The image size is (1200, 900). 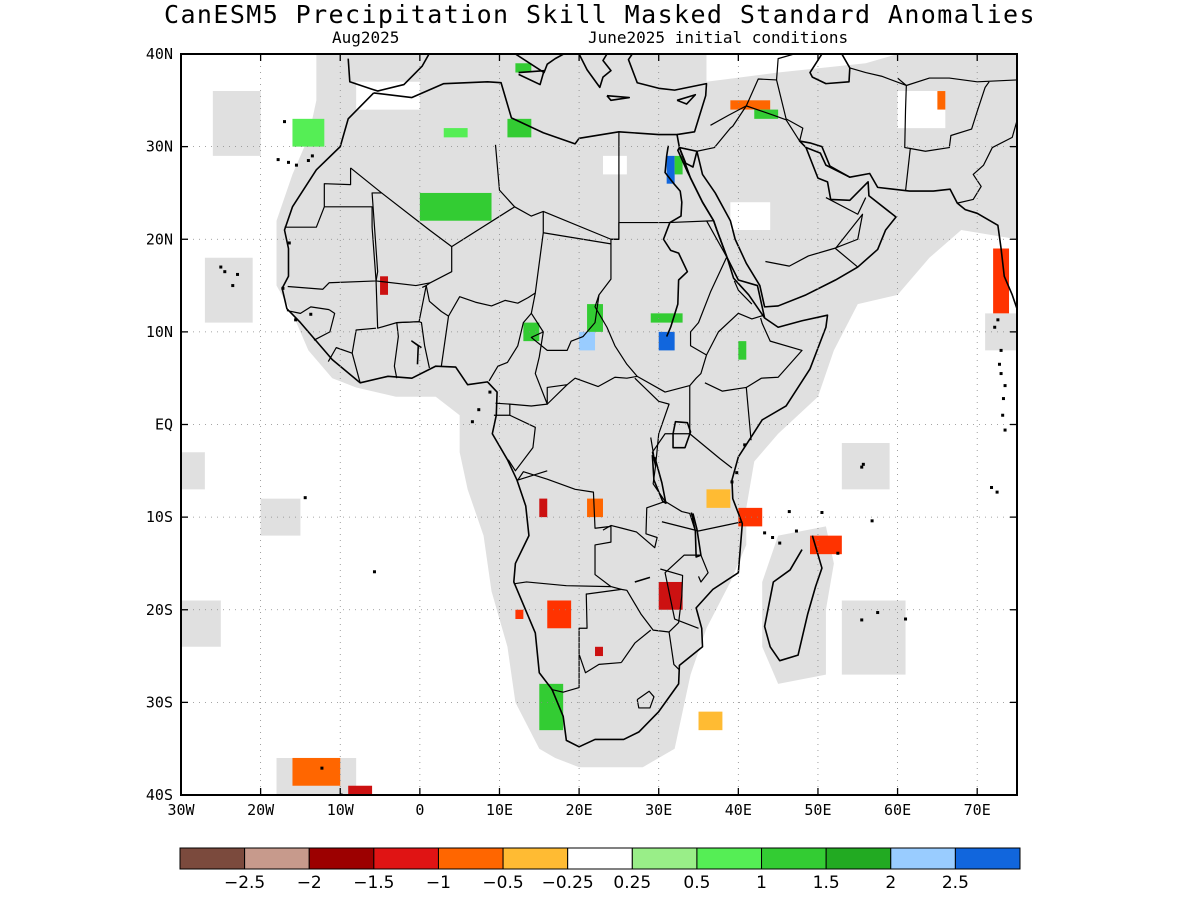 I want to click on crete-coast, so click(x=618, y=98).